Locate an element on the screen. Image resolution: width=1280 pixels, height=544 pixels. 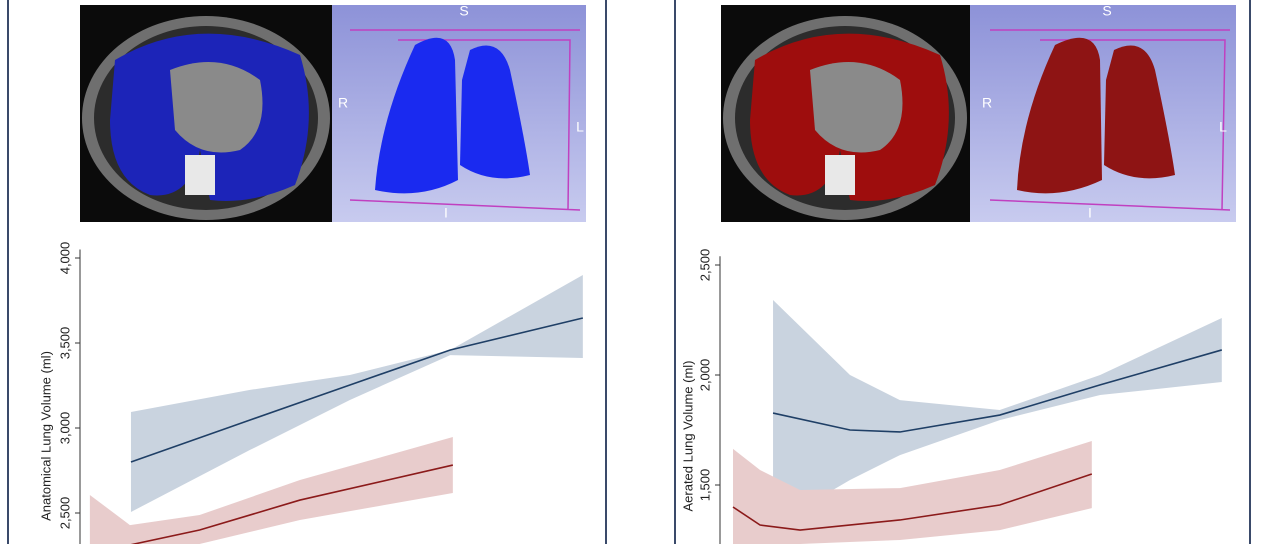
y-tick-label: 1,500 is located at coordinates (704, 485).